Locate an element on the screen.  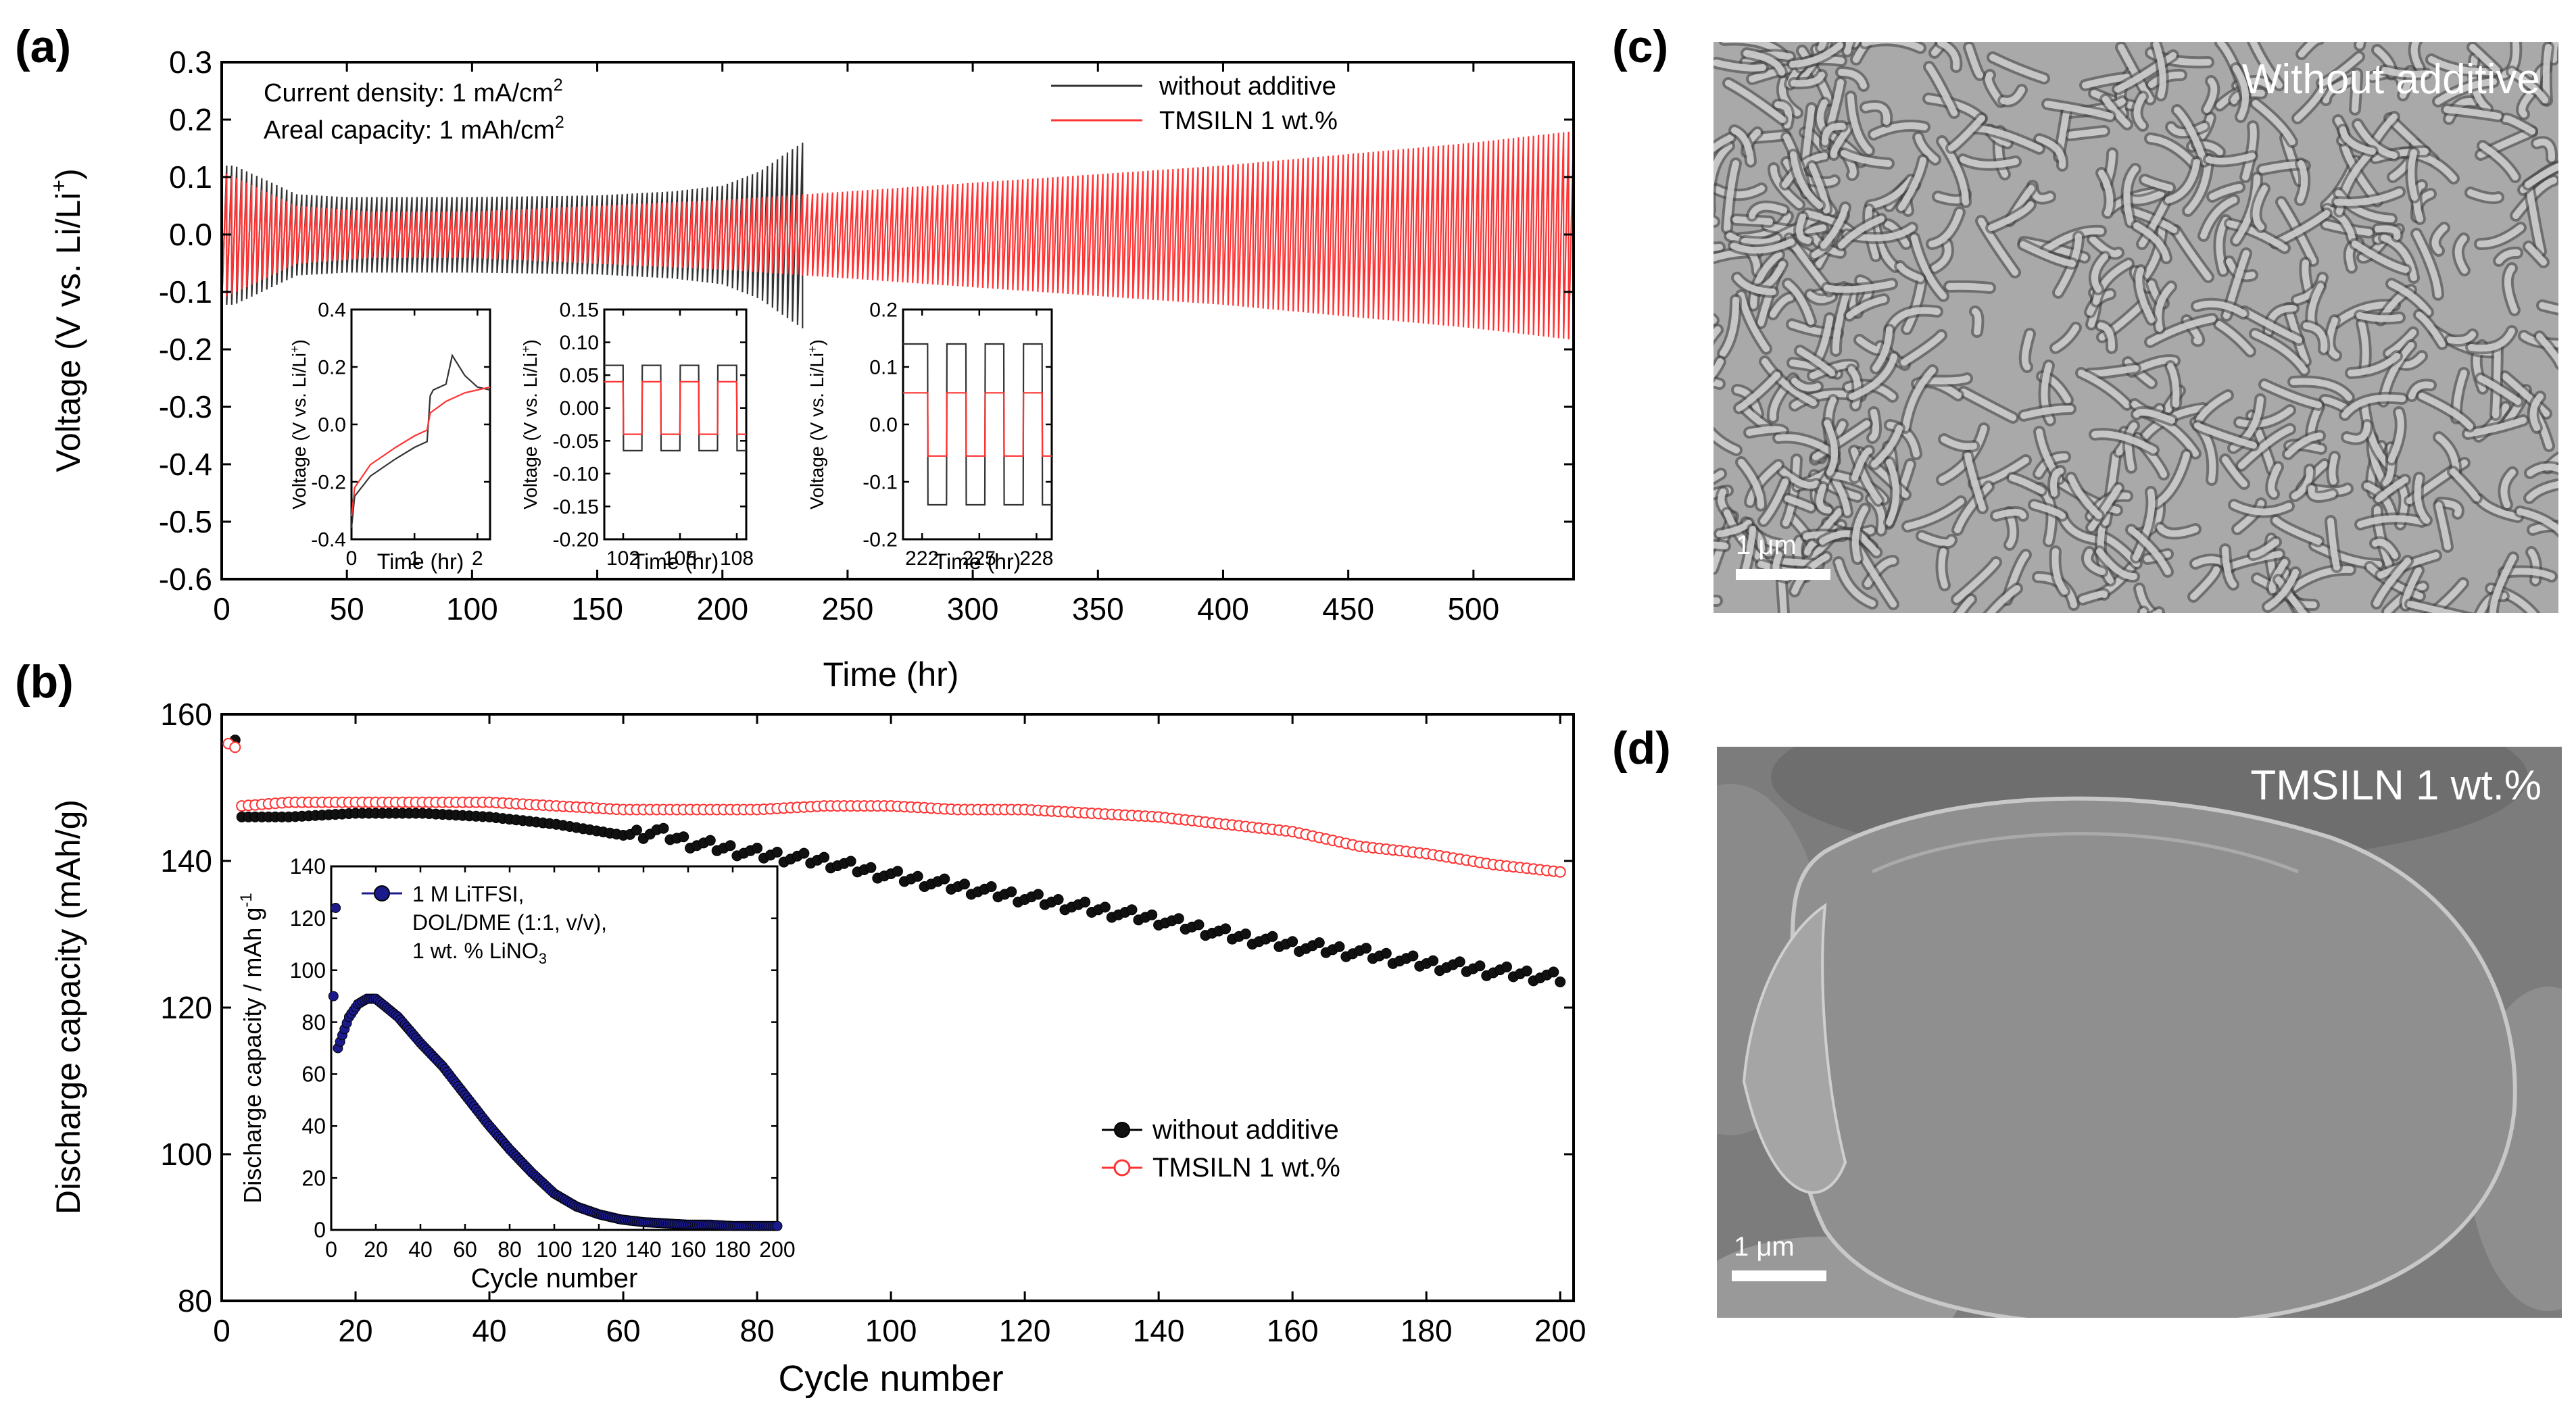
x-tick-label: 100 is located at coordinates (554, 1250).